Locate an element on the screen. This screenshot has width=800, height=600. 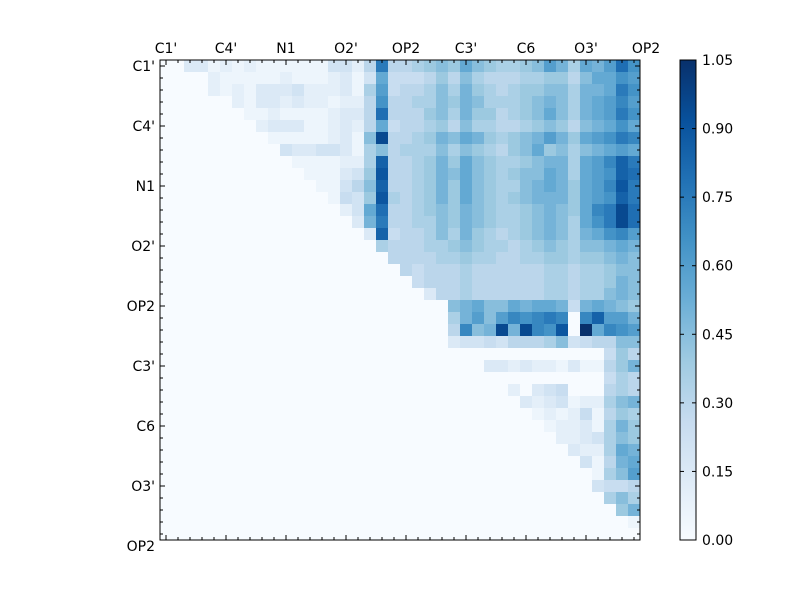
y-tick-label: OP2 is located at coordinates (141, 547).